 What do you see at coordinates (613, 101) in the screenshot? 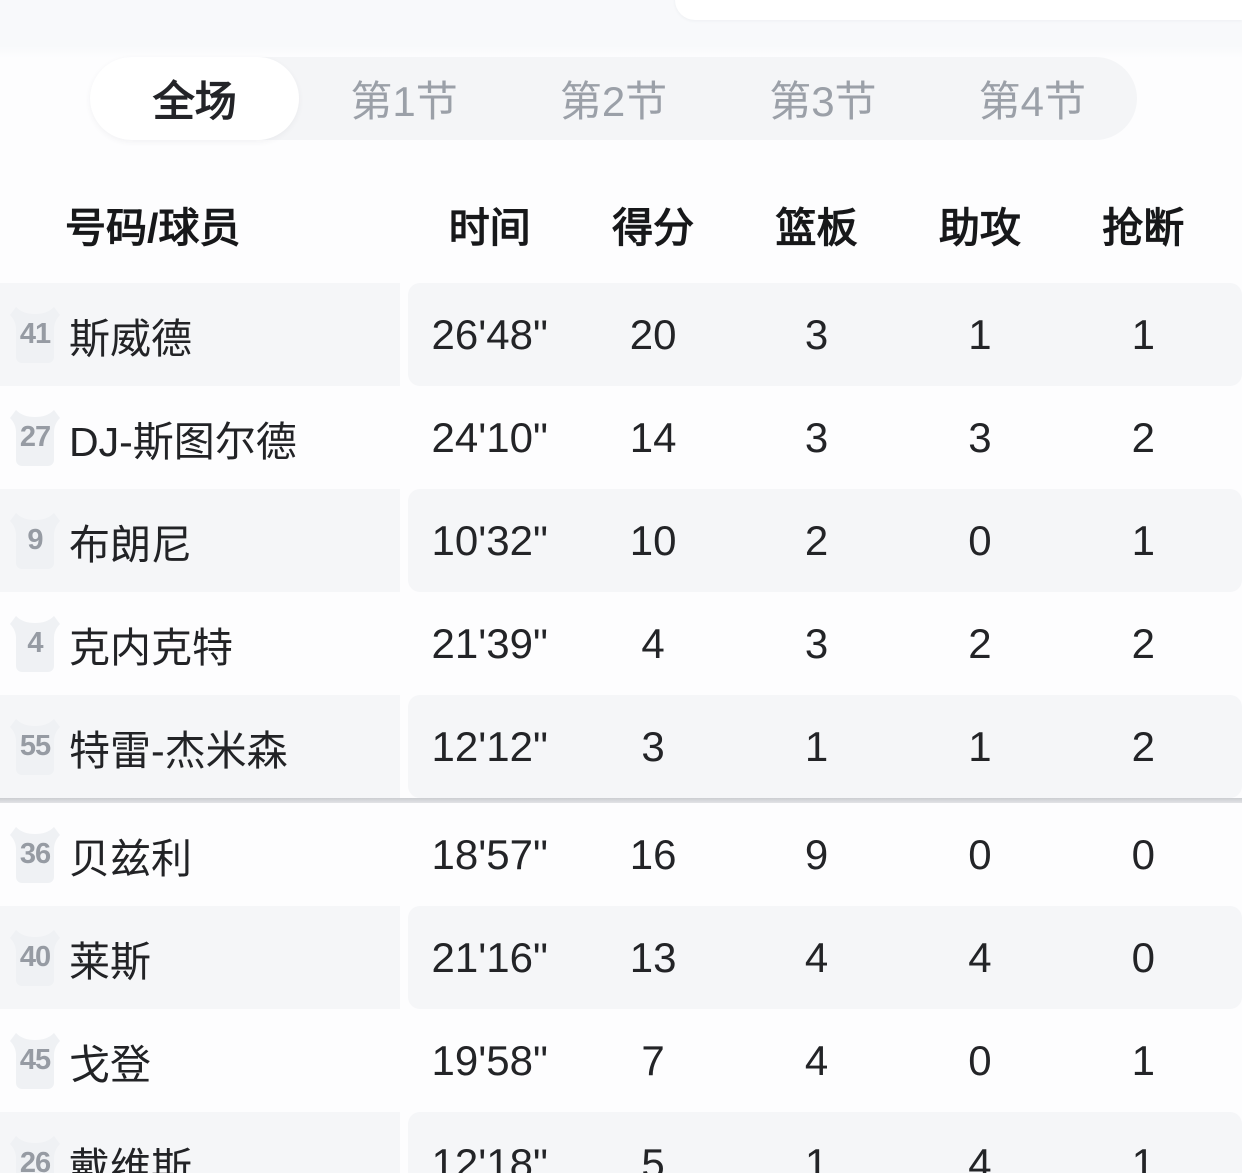
I see `tab-quarter-2: 第2节` at bounding box center [613, 101].